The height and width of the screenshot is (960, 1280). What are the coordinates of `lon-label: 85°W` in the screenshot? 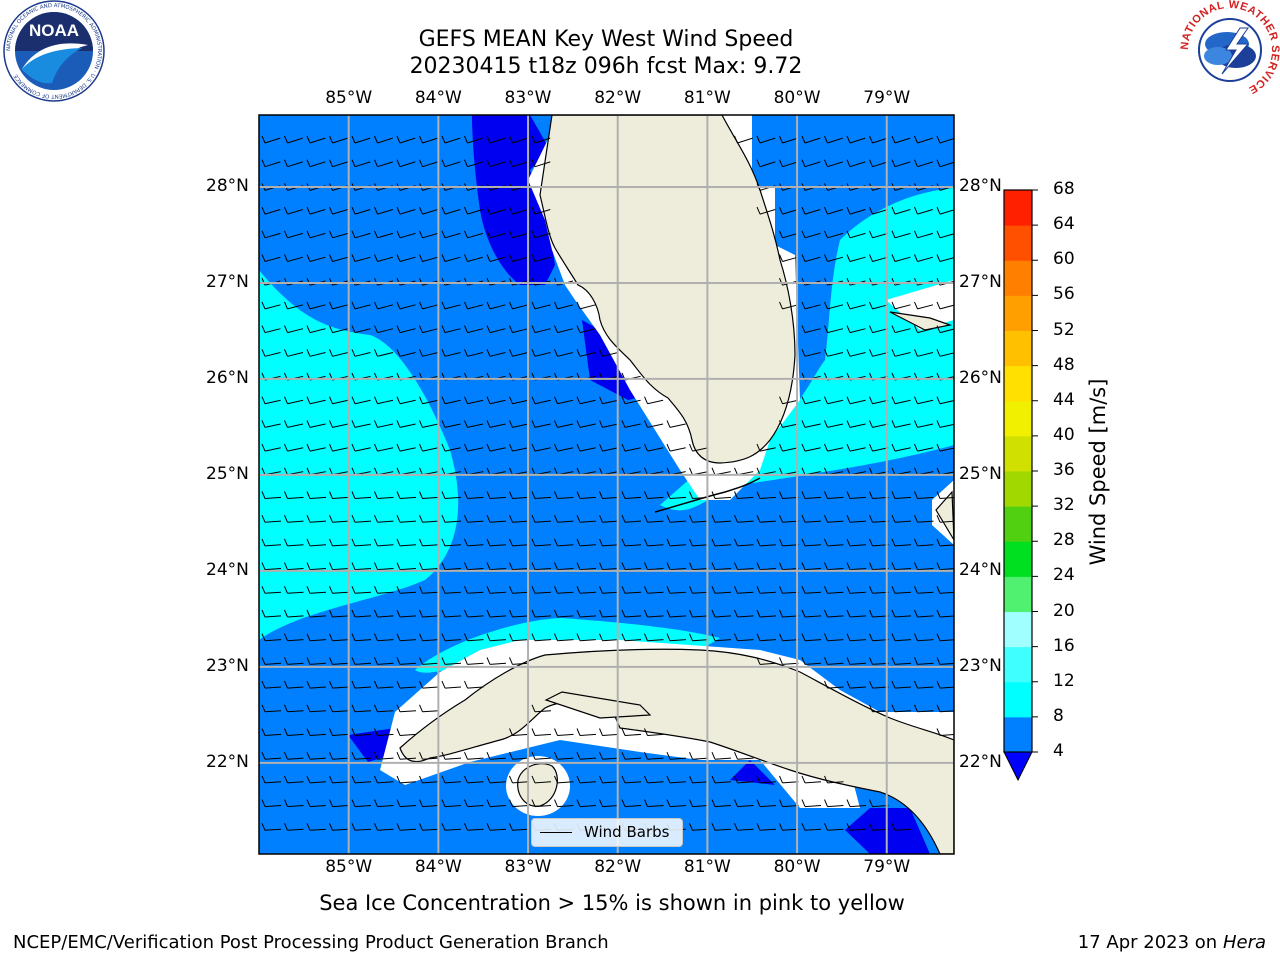 It's located at (349, 98).